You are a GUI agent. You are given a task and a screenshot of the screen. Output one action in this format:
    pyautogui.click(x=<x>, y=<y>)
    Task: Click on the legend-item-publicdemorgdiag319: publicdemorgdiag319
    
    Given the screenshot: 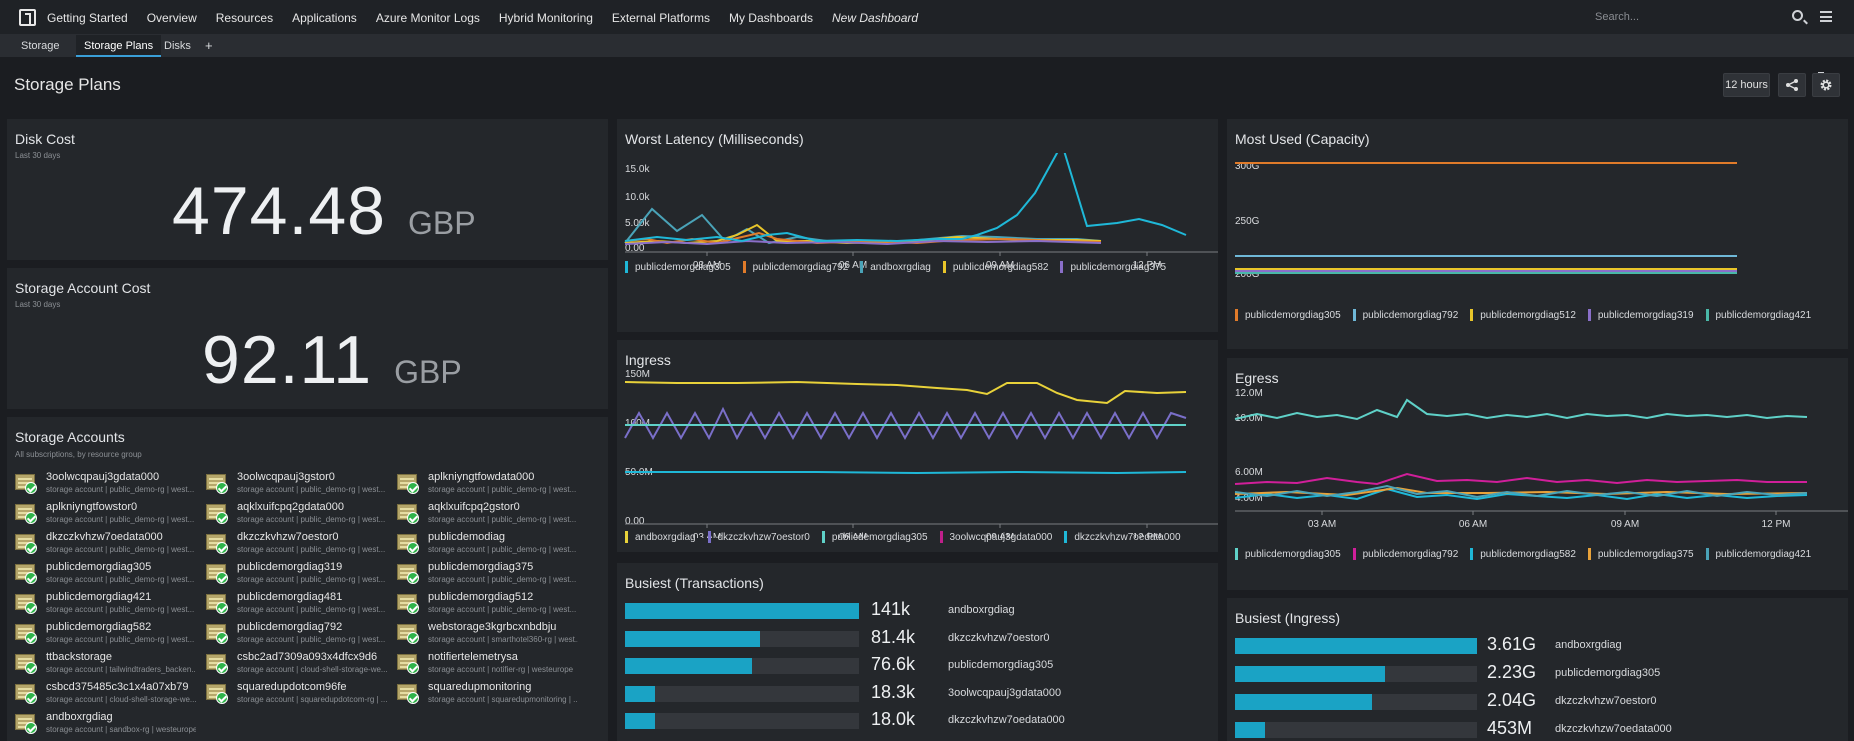 What is the action you would take?
    pyautogui.click(x=1640, y=315)
    